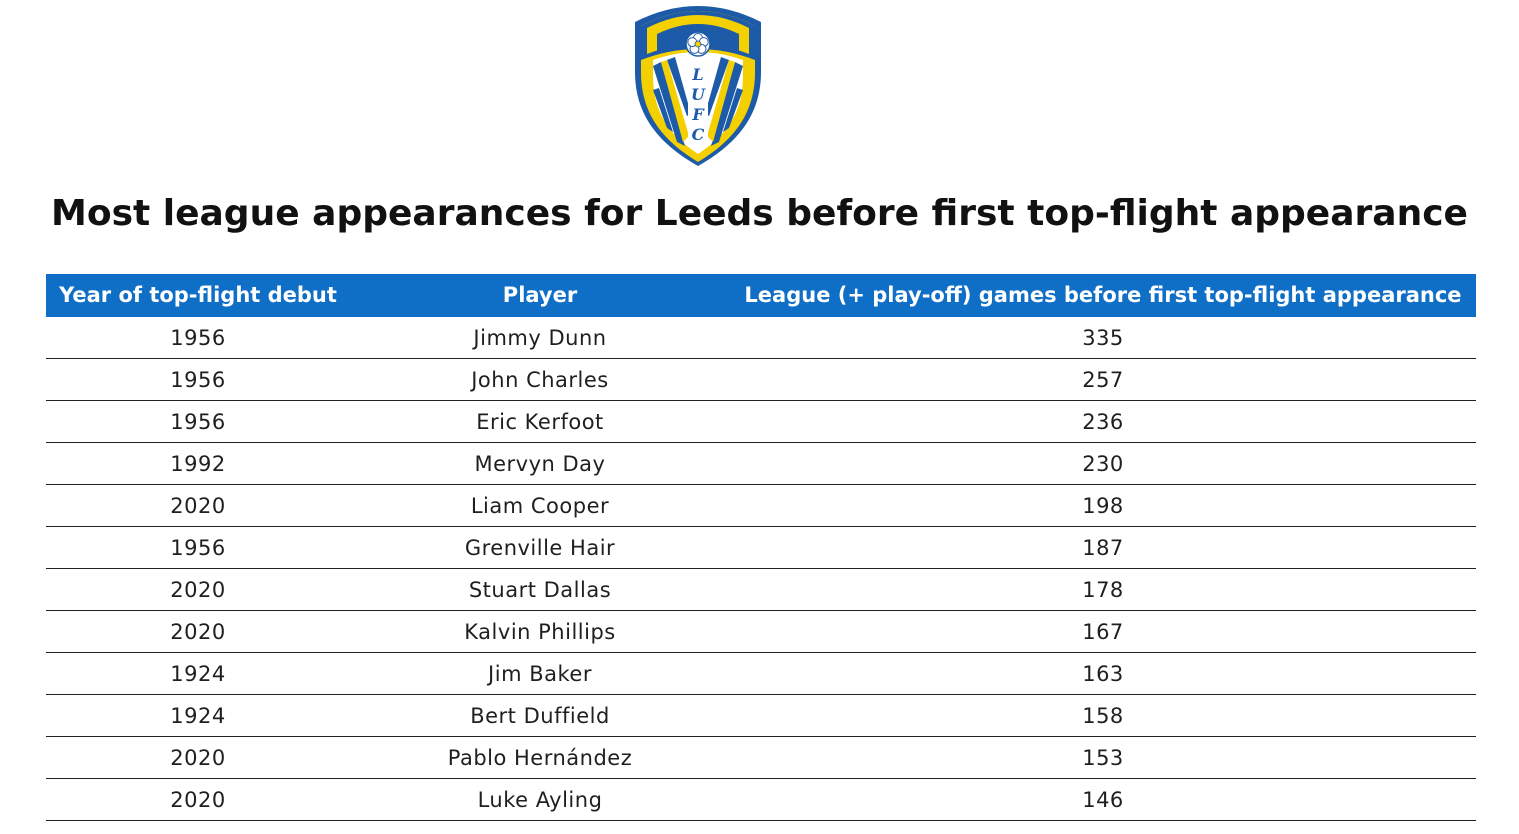 This screenshot has height=834, width=1519. I want to click on games-cell: 335, so click(1103, 337).